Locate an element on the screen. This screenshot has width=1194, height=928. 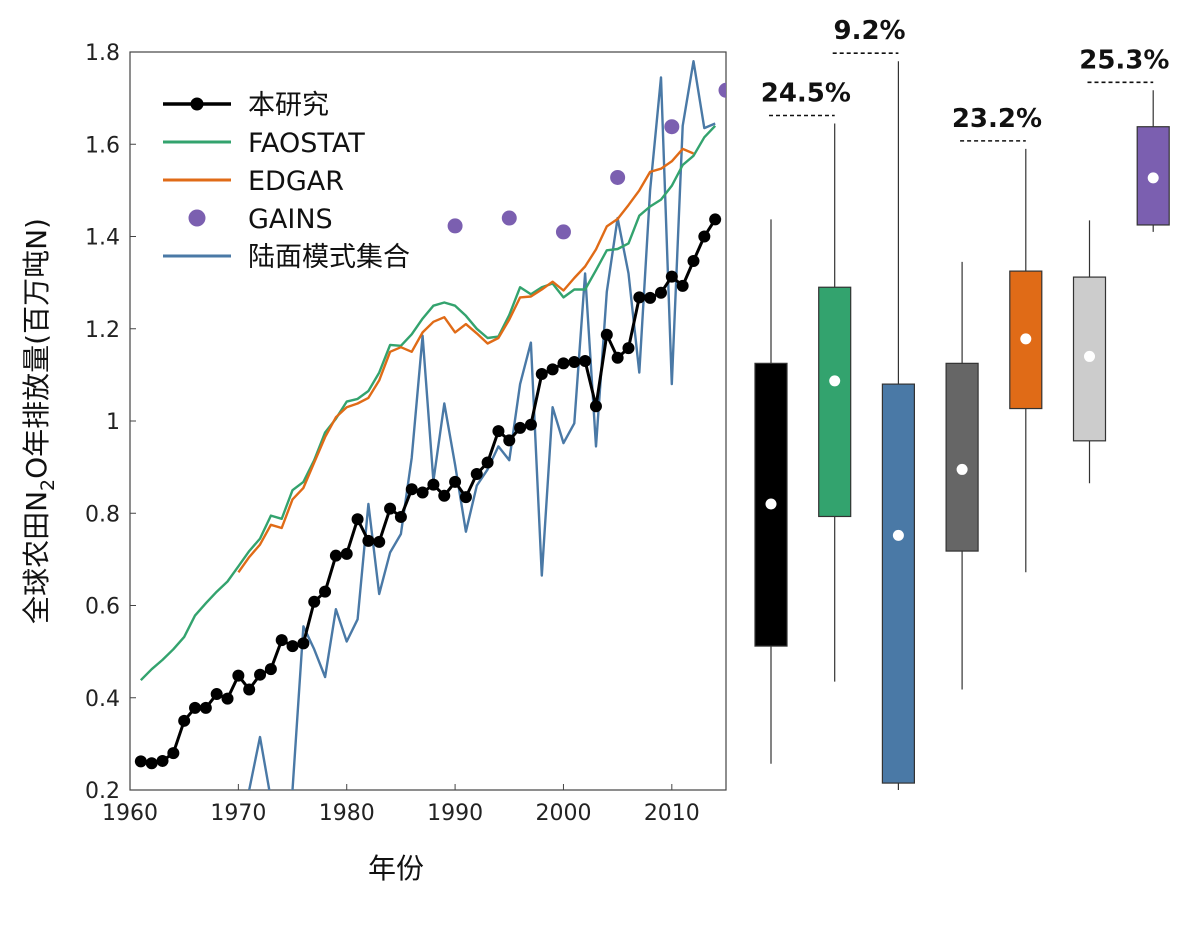
legend-label: FAOSTAT is located at coordinates (306, 143).